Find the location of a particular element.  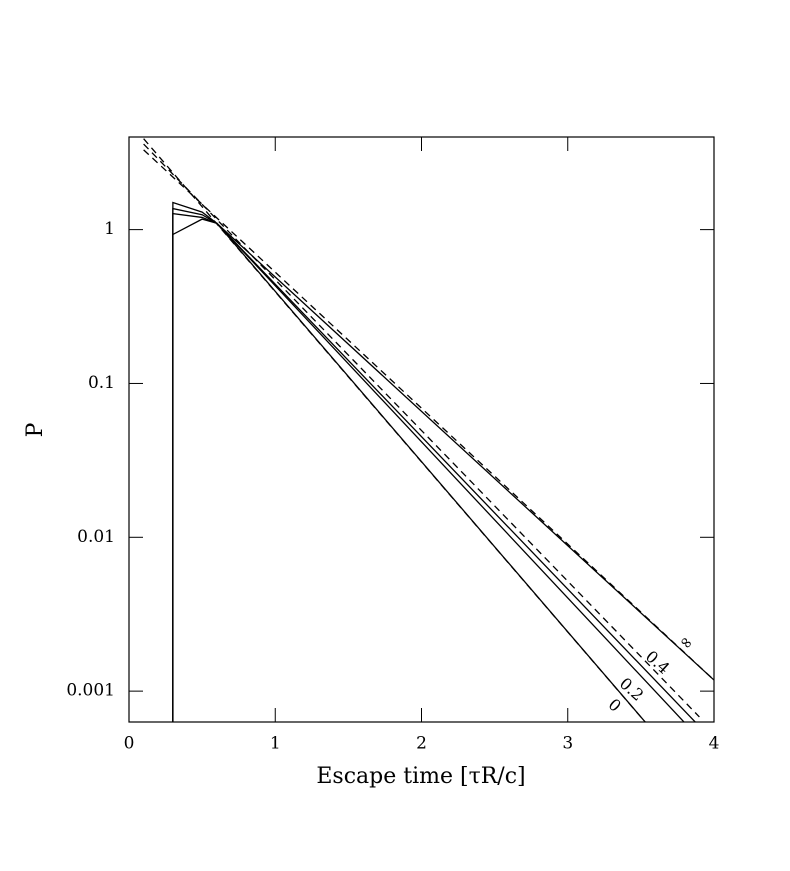

curve-label: ∞ is located at coordinates (686, 642).